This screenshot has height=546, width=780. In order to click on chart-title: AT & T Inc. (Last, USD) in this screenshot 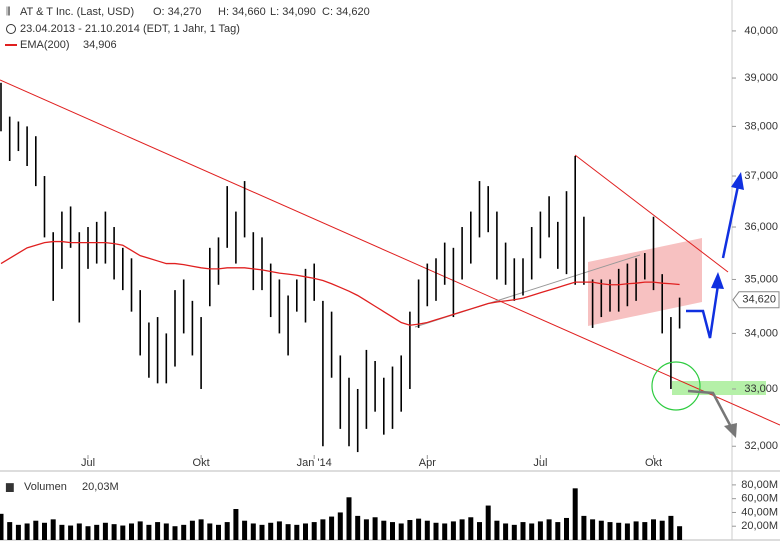, I will do `click(77, 12)`.